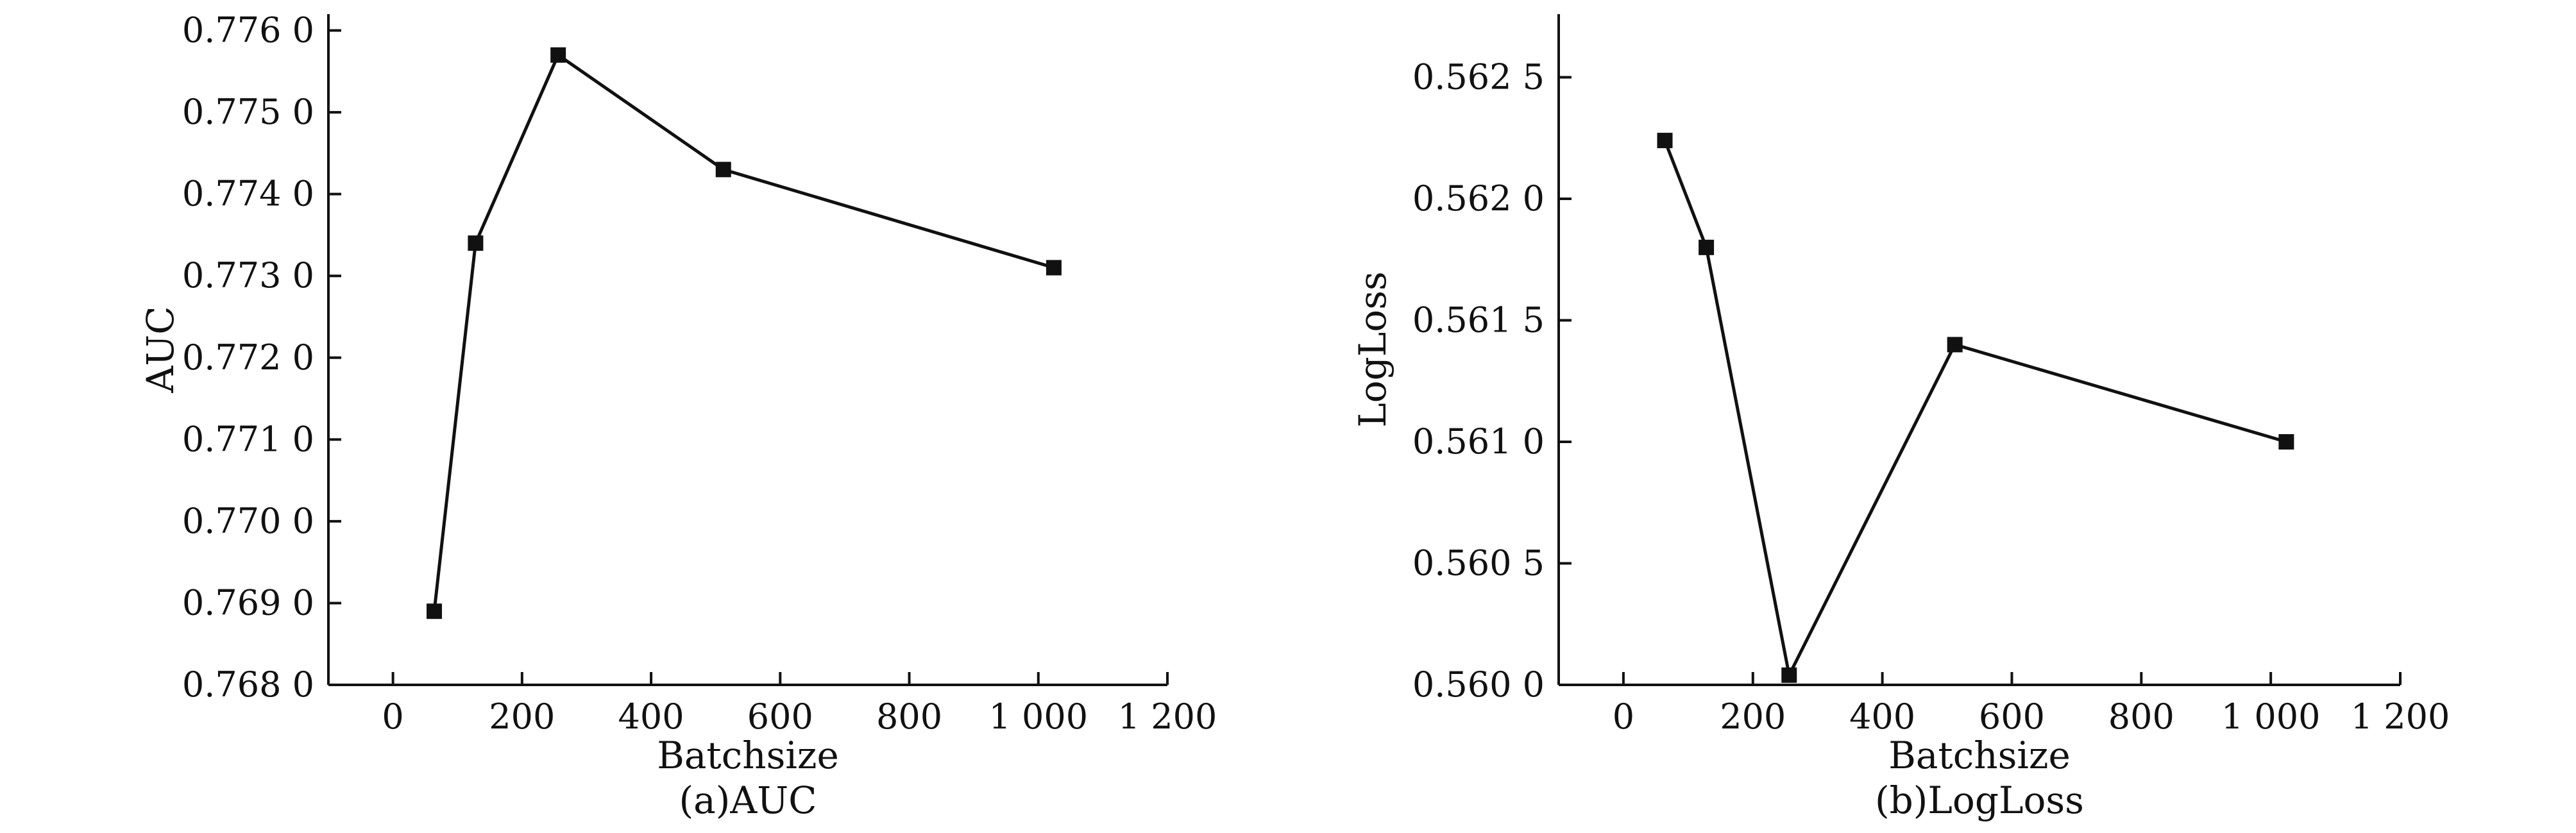 The width and height of the screenshot is (2576, 833). Describe the element at coordinates (1478, 198) in the screenshot. I see `y-tick-label: 0.562 0` at that location.